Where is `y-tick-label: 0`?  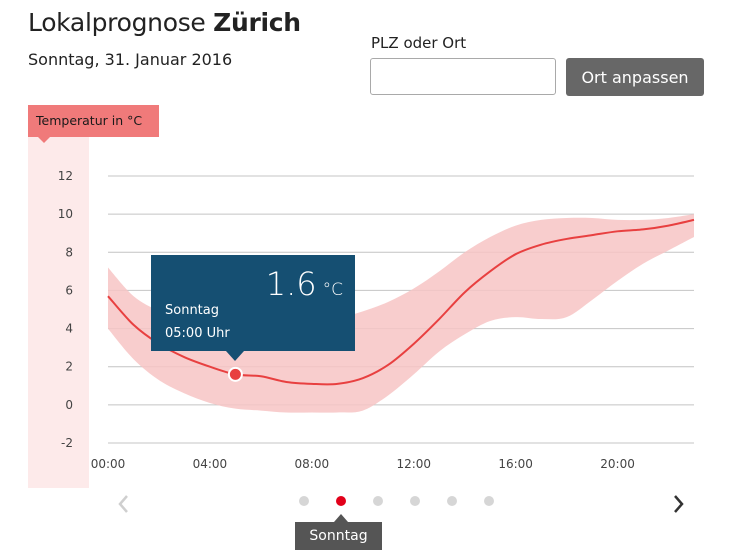 y-tick-label: 0 is located at coordinates (69, 405).